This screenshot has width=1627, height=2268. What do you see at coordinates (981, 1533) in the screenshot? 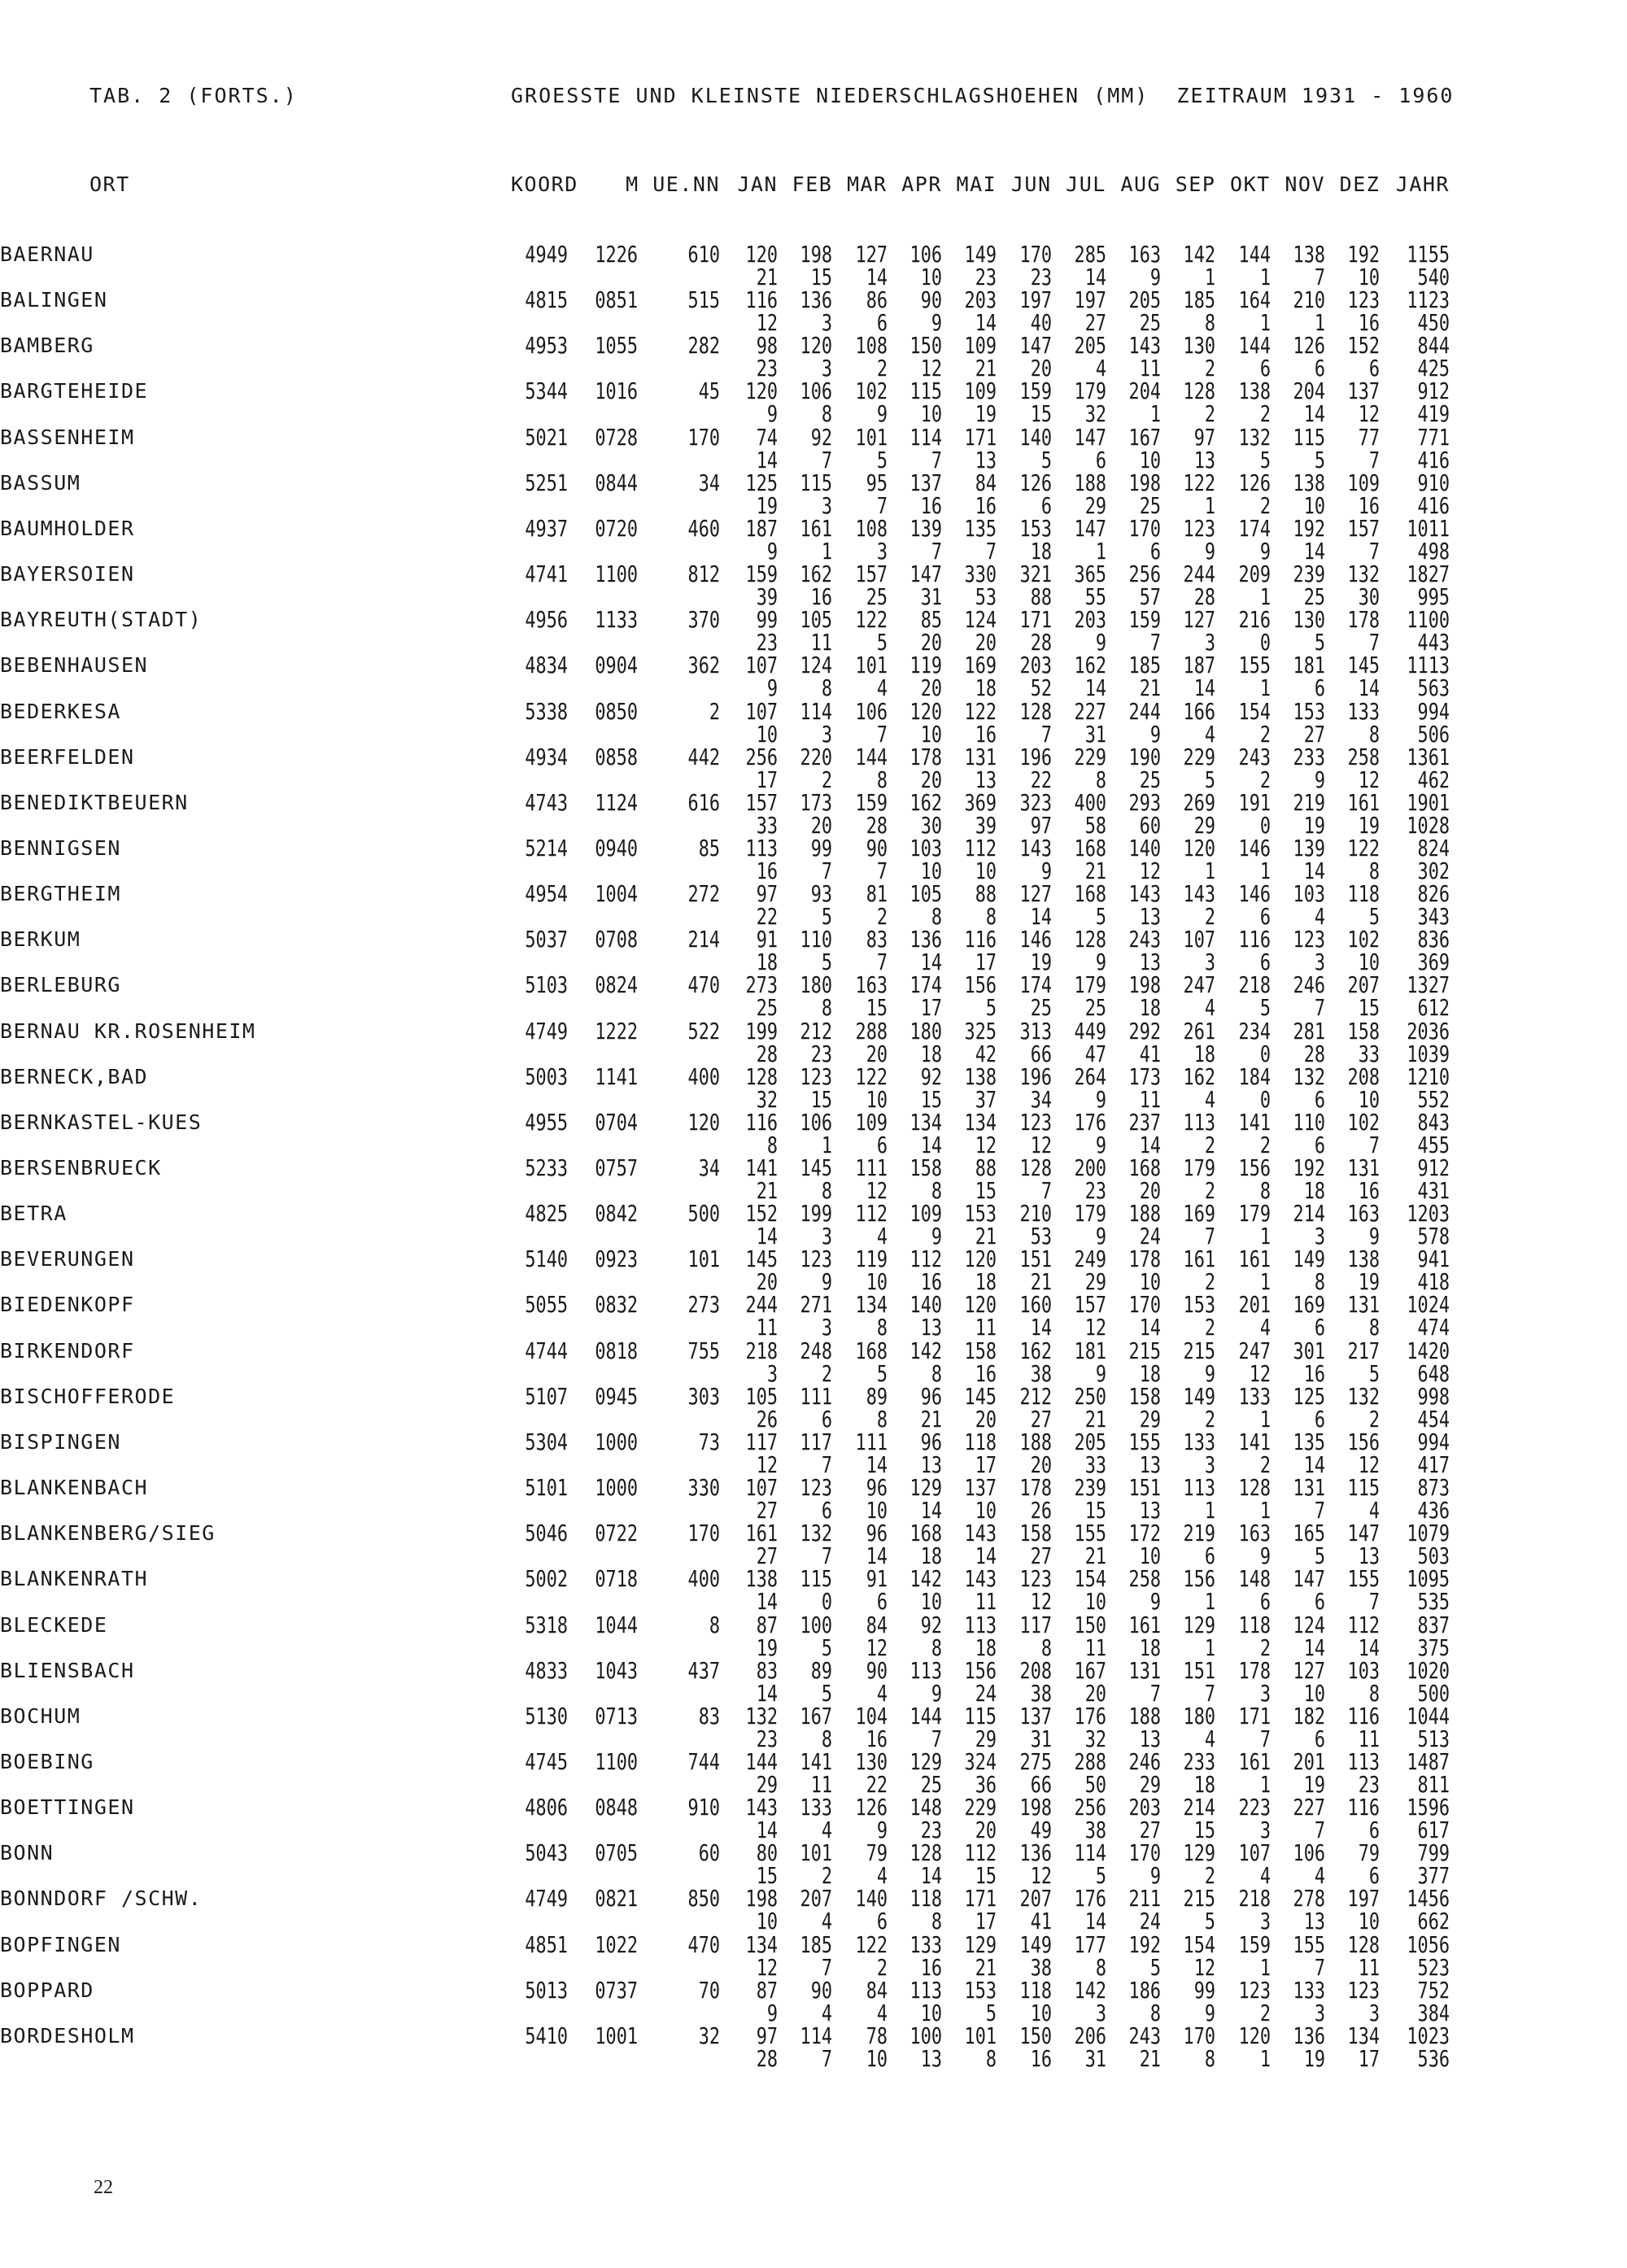
I see `max-value: 143` at bounding box center [981, 1533].